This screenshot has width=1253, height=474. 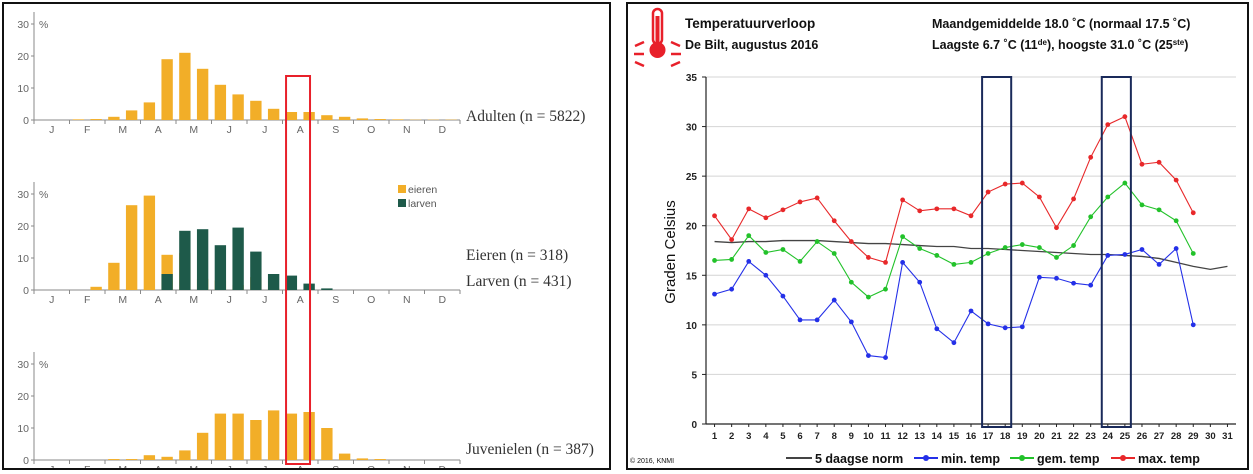 What do you see at coordinates (371, 130) in the screenshot?
I see `x-tick-label: O` at bounding box center [371, 130].